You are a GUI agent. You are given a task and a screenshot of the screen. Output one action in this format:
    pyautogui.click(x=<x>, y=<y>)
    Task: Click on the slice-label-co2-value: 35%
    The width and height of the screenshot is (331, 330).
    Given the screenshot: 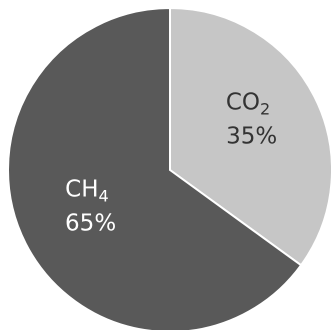 What is the action you would take?
    pyautogui.click(x=251, y=136)
    